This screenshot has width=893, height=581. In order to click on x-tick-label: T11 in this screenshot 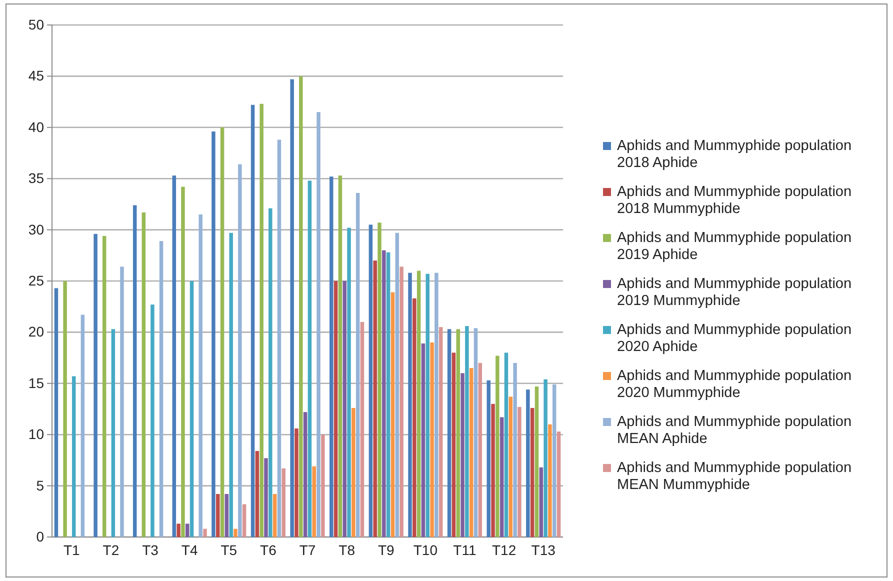, I will do `click(464, 550)`.